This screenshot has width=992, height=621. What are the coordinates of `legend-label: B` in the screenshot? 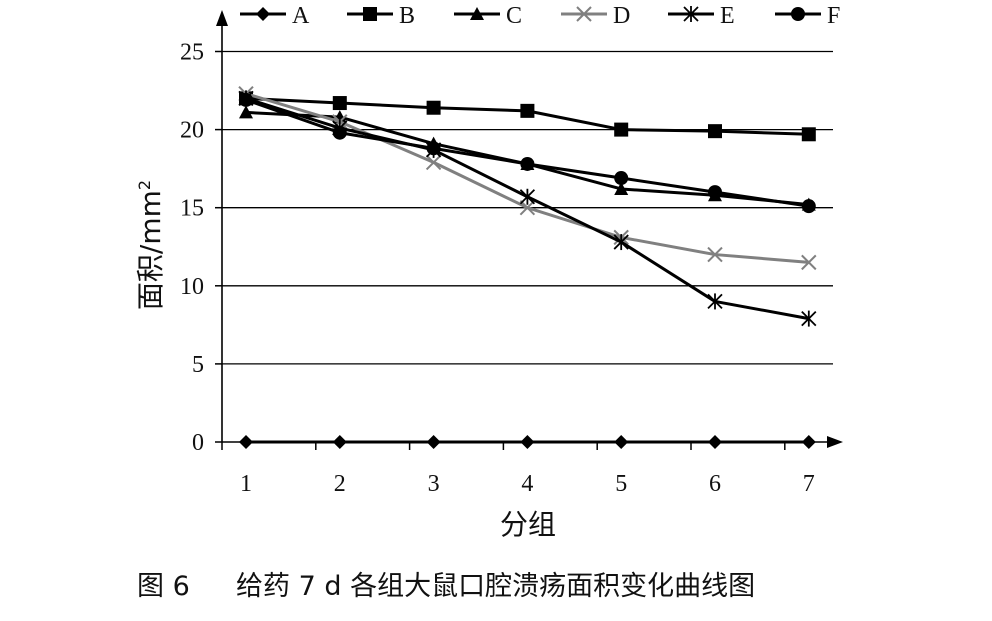 It's located at (407, 16).